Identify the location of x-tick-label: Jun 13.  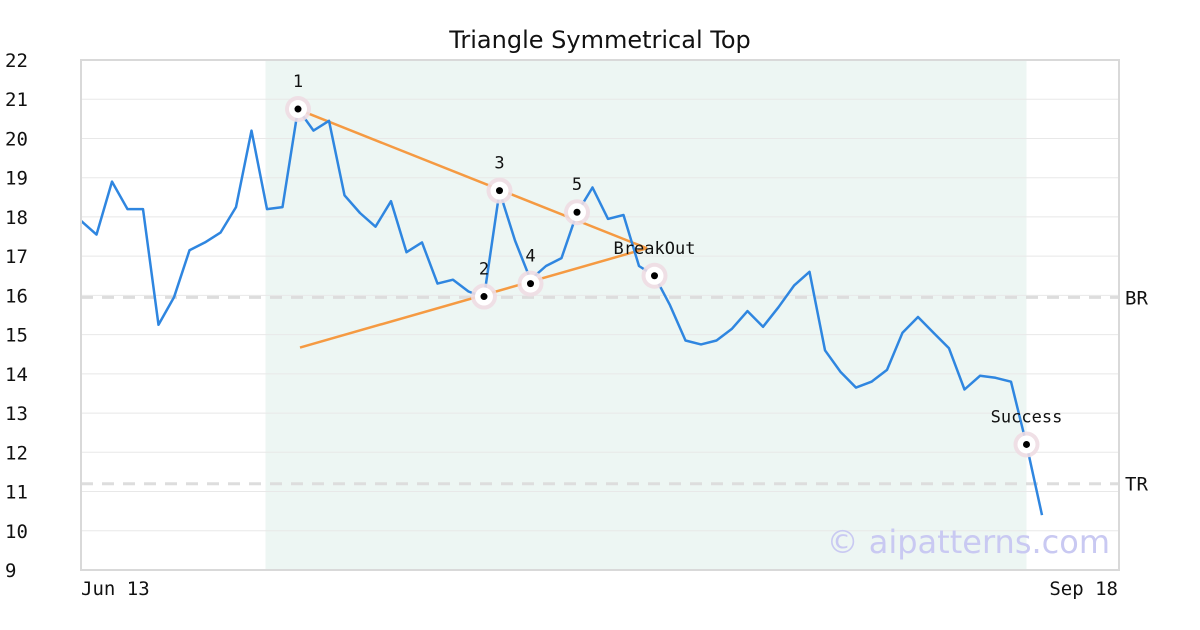
(115, 589).